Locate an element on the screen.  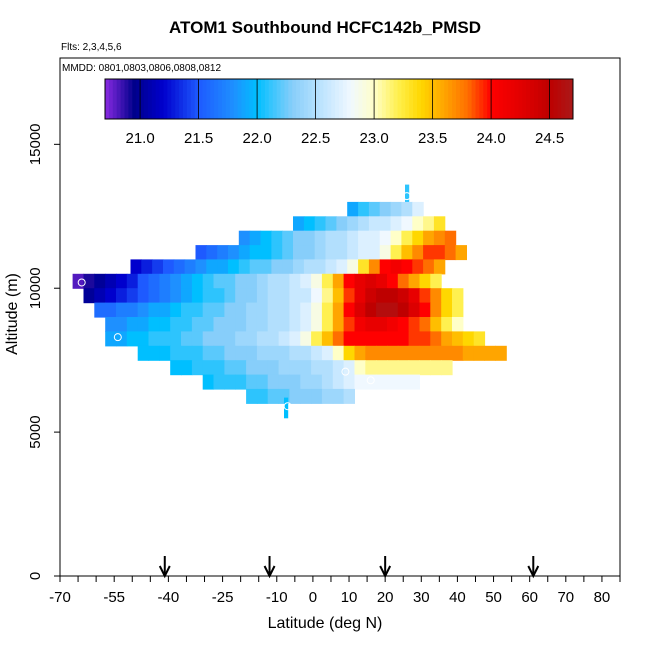
x-tick-label: 50 is located at coordinates (493, 597).